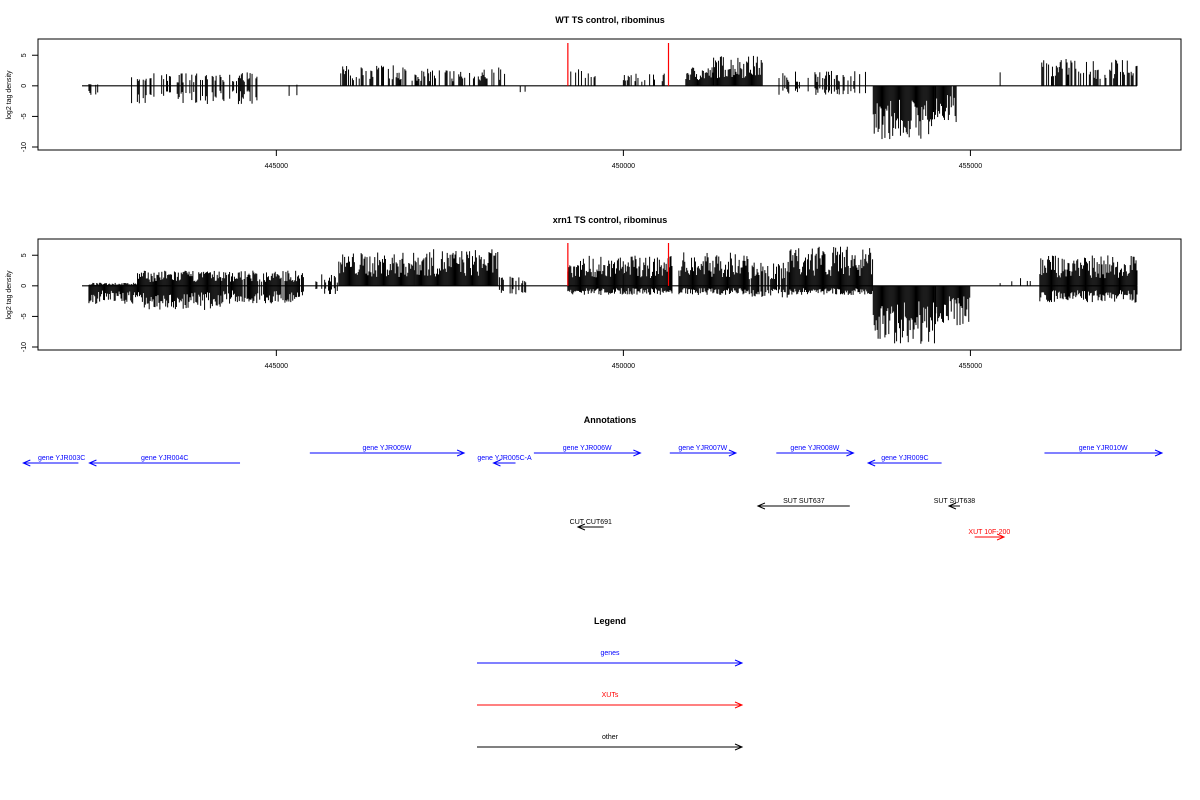 Image resolution: width=1200 pixels, height=800 pixels. I want to click on xrn1-region-markers, so click(618, 264).